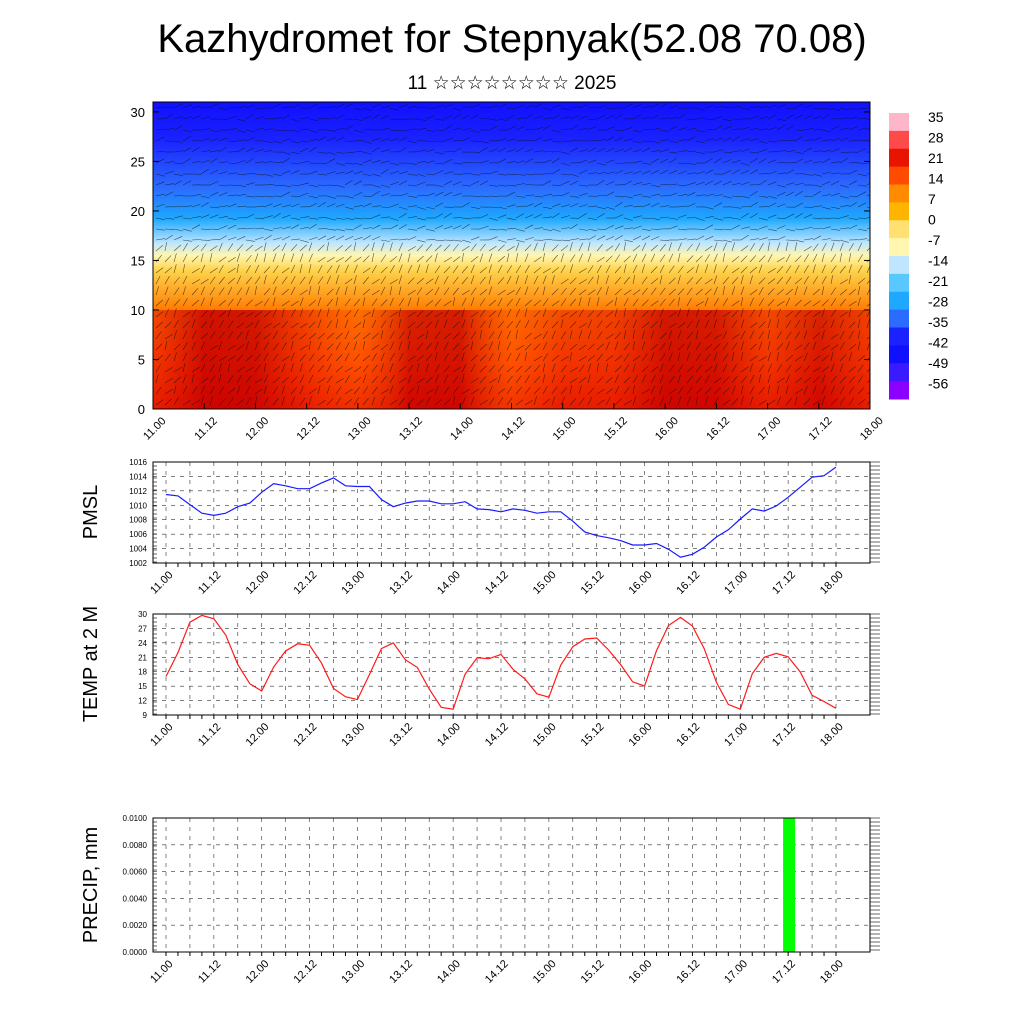 This screenshot has width=1024, height=1024. What do you see at coordinates (138, 549) in the screenshot?
I see `pmsl-y-tick-label: 1004` at bounding box center [138, 549].